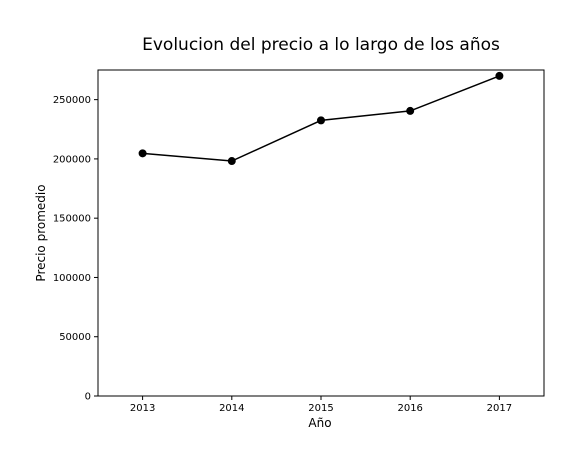 This screenshot has width=583, height=466. I want to click on x-tick-label: 2016, so click(409, 408).